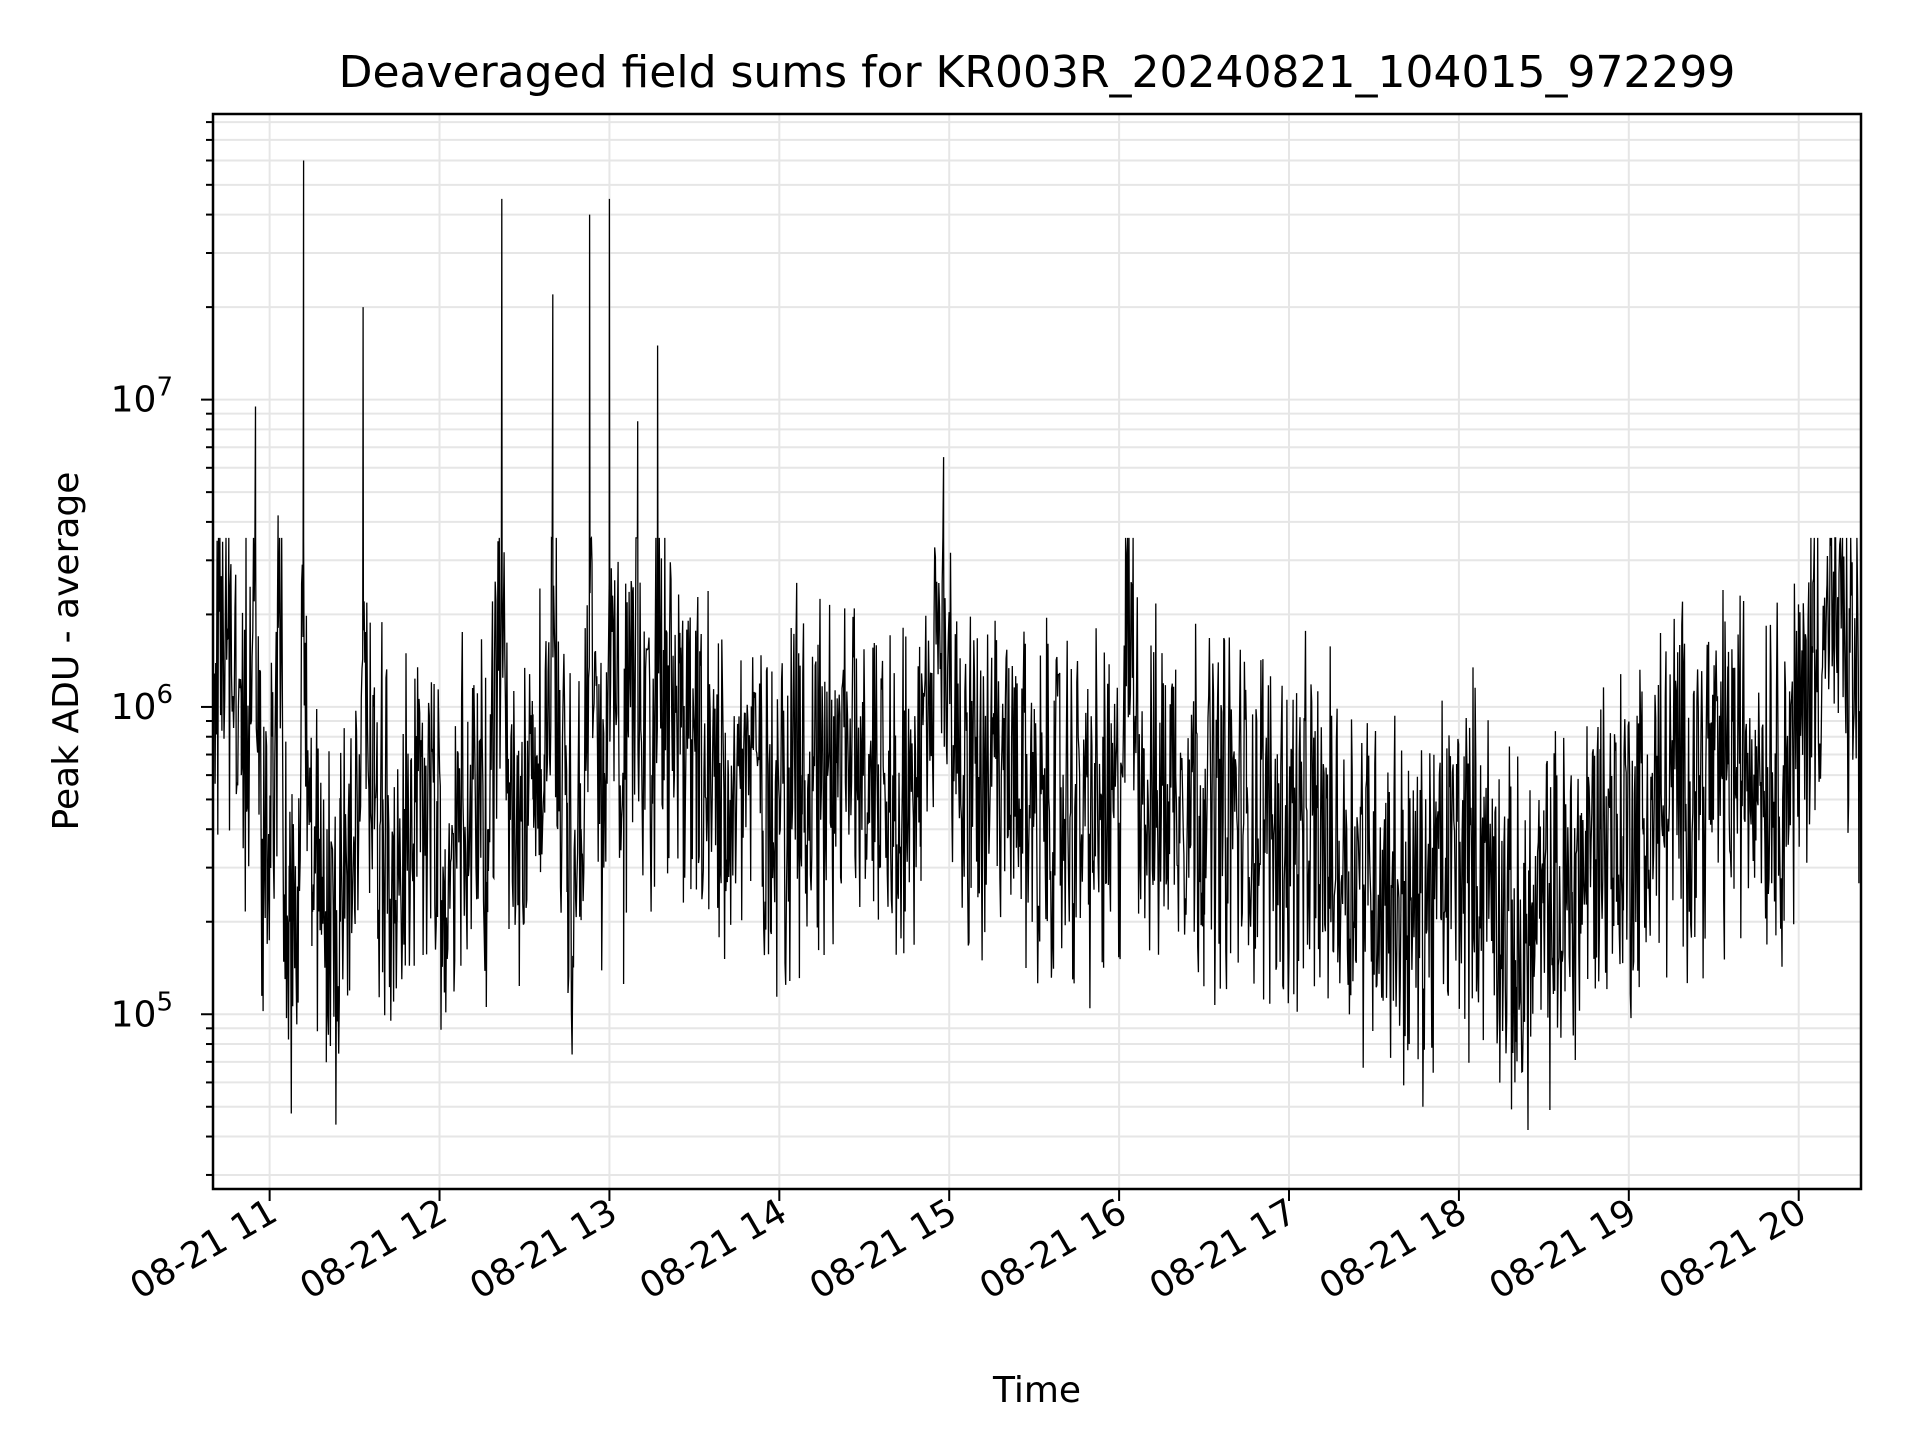  I want to click on y-tick-label: 10⁵, so click(142, 1011).